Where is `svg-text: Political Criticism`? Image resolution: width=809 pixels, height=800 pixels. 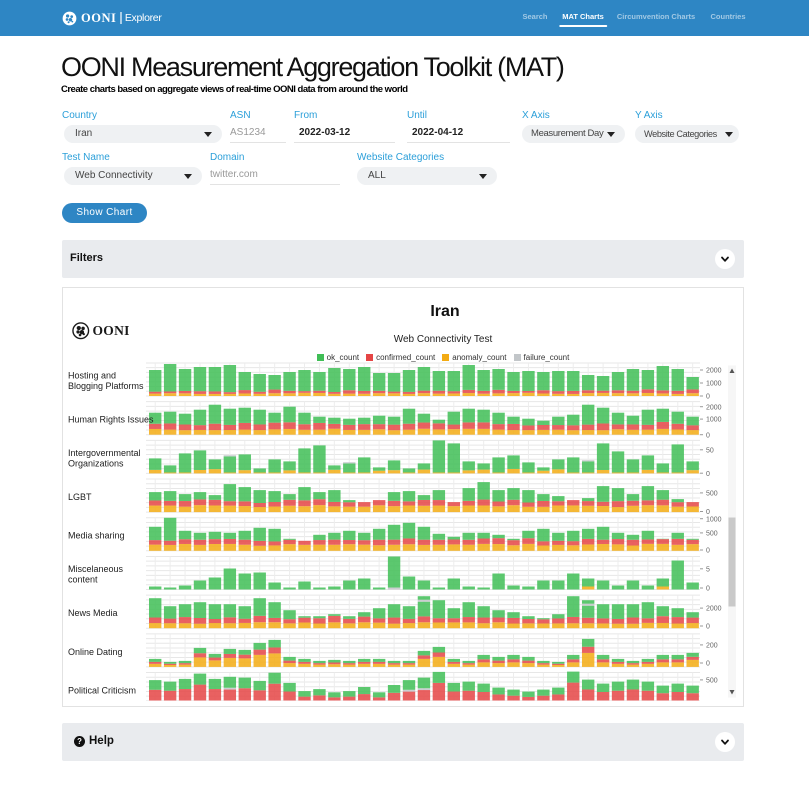 svg-text: Political Criticism is located at coordinates (102, 690).